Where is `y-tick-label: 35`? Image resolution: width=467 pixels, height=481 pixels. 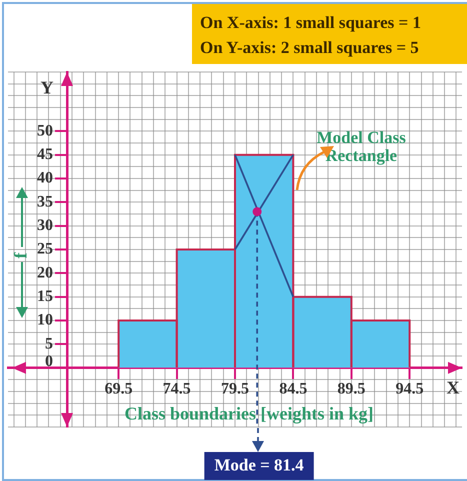
y-tick-label: 35 is located at coordinates (45, 201).